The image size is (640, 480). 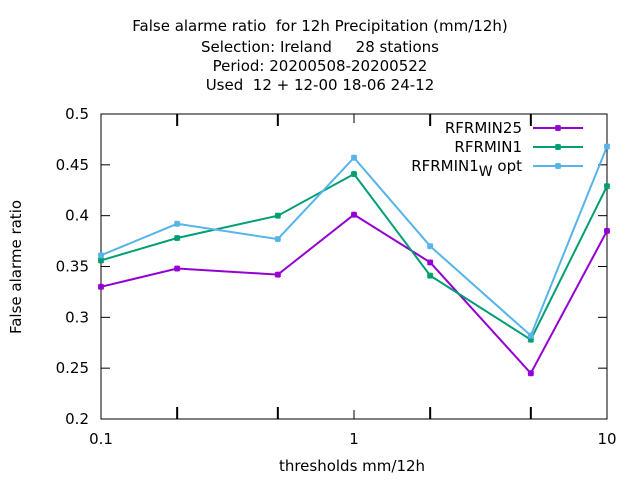 What do you see at coordinates (606, 439) in the screenshot?
I see `x-tick-label: 10` at bounding box center [606, 439].